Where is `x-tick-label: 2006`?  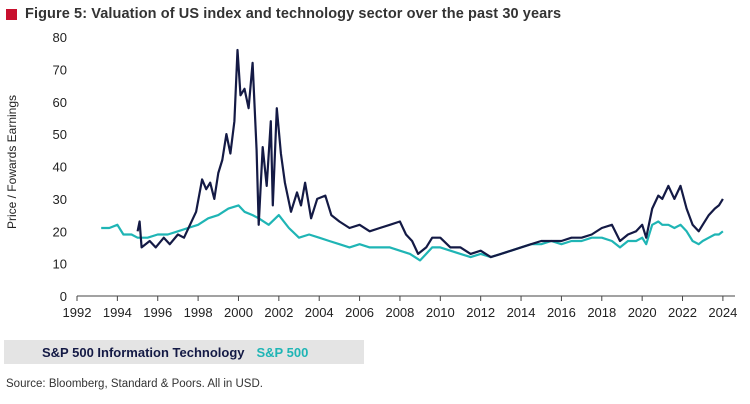 x-tick-label: 2006 is located at coordinates (359, 312).